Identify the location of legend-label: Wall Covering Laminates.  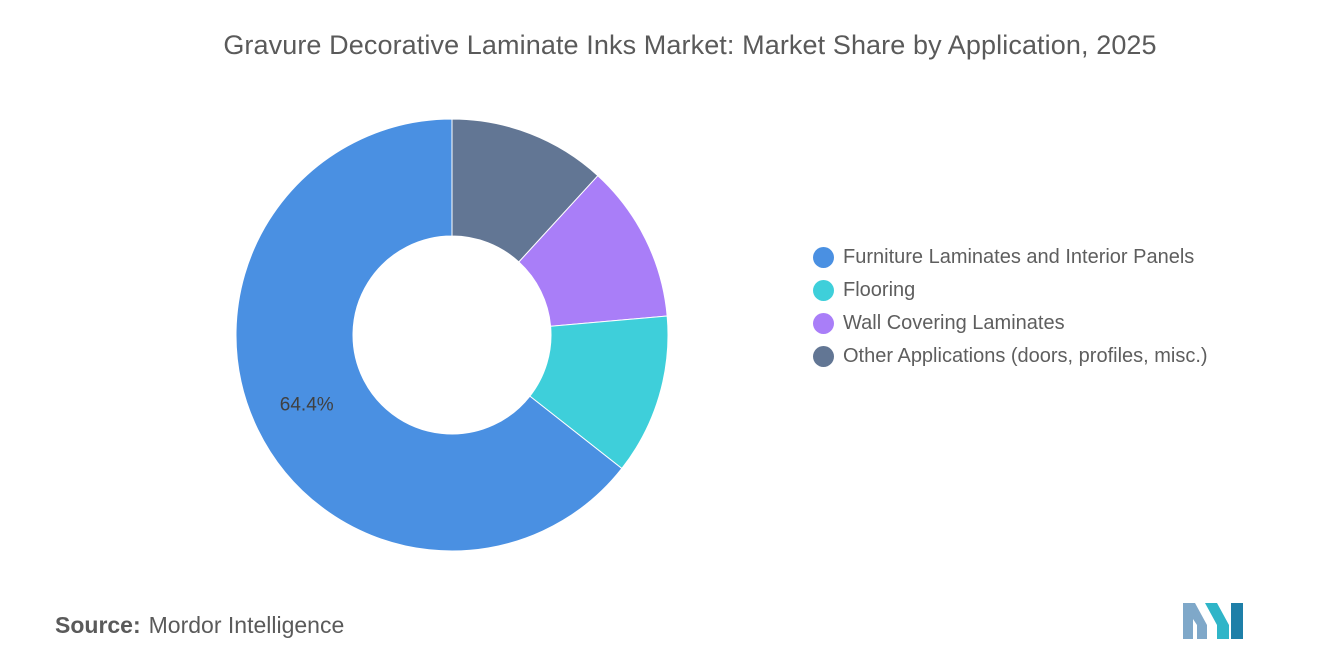
(954, 323).